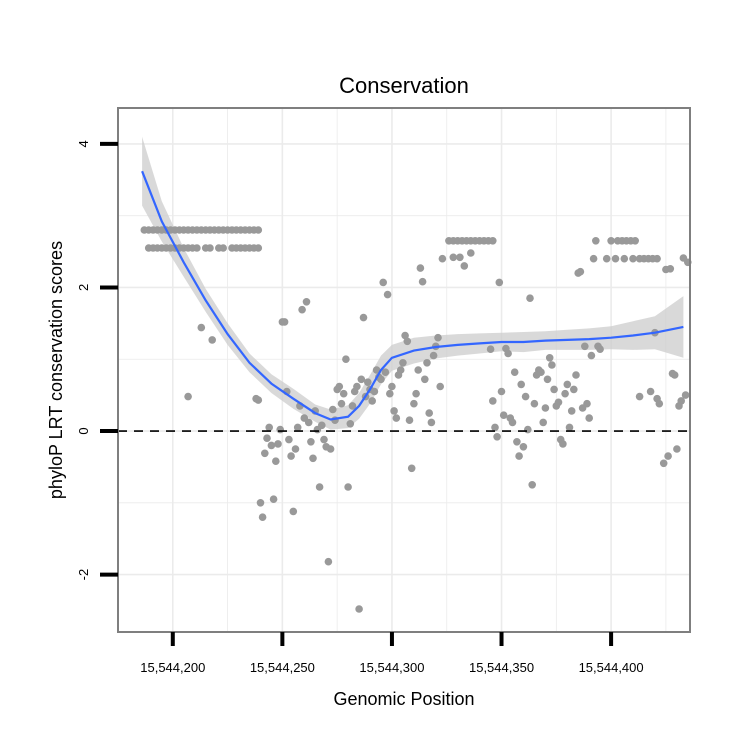 The image size is (750, 750). What do you see at coordinates (403, 699) in the screenshot?
I see `x-axis-title: Genomic Position` at bounding box center [403, 699].